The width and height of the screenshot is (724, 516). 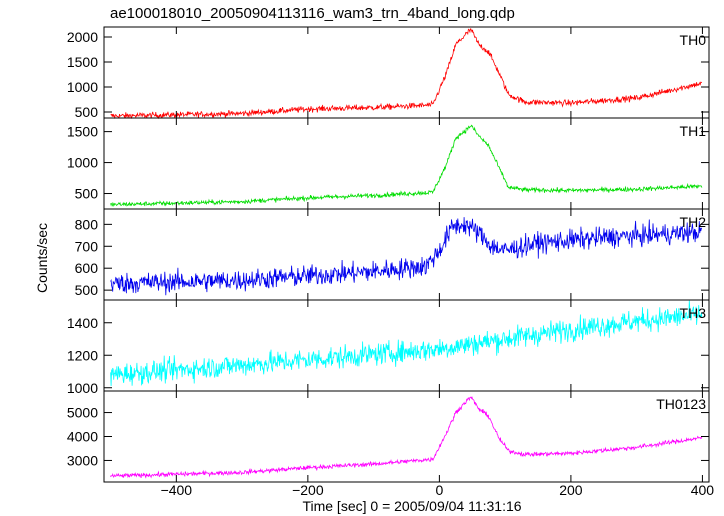 I want to click on y-tick-label: 1200, so click(x=82, y=355).